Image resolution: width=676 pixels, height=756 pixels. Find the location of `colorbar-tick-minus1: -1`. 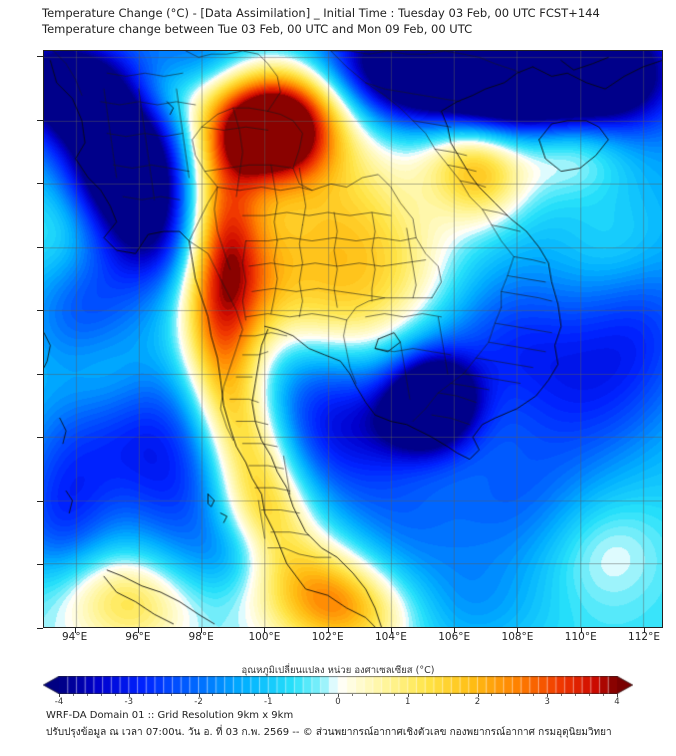

colorbar-tick-minus1: -1 is located at coordinates (268, 702).